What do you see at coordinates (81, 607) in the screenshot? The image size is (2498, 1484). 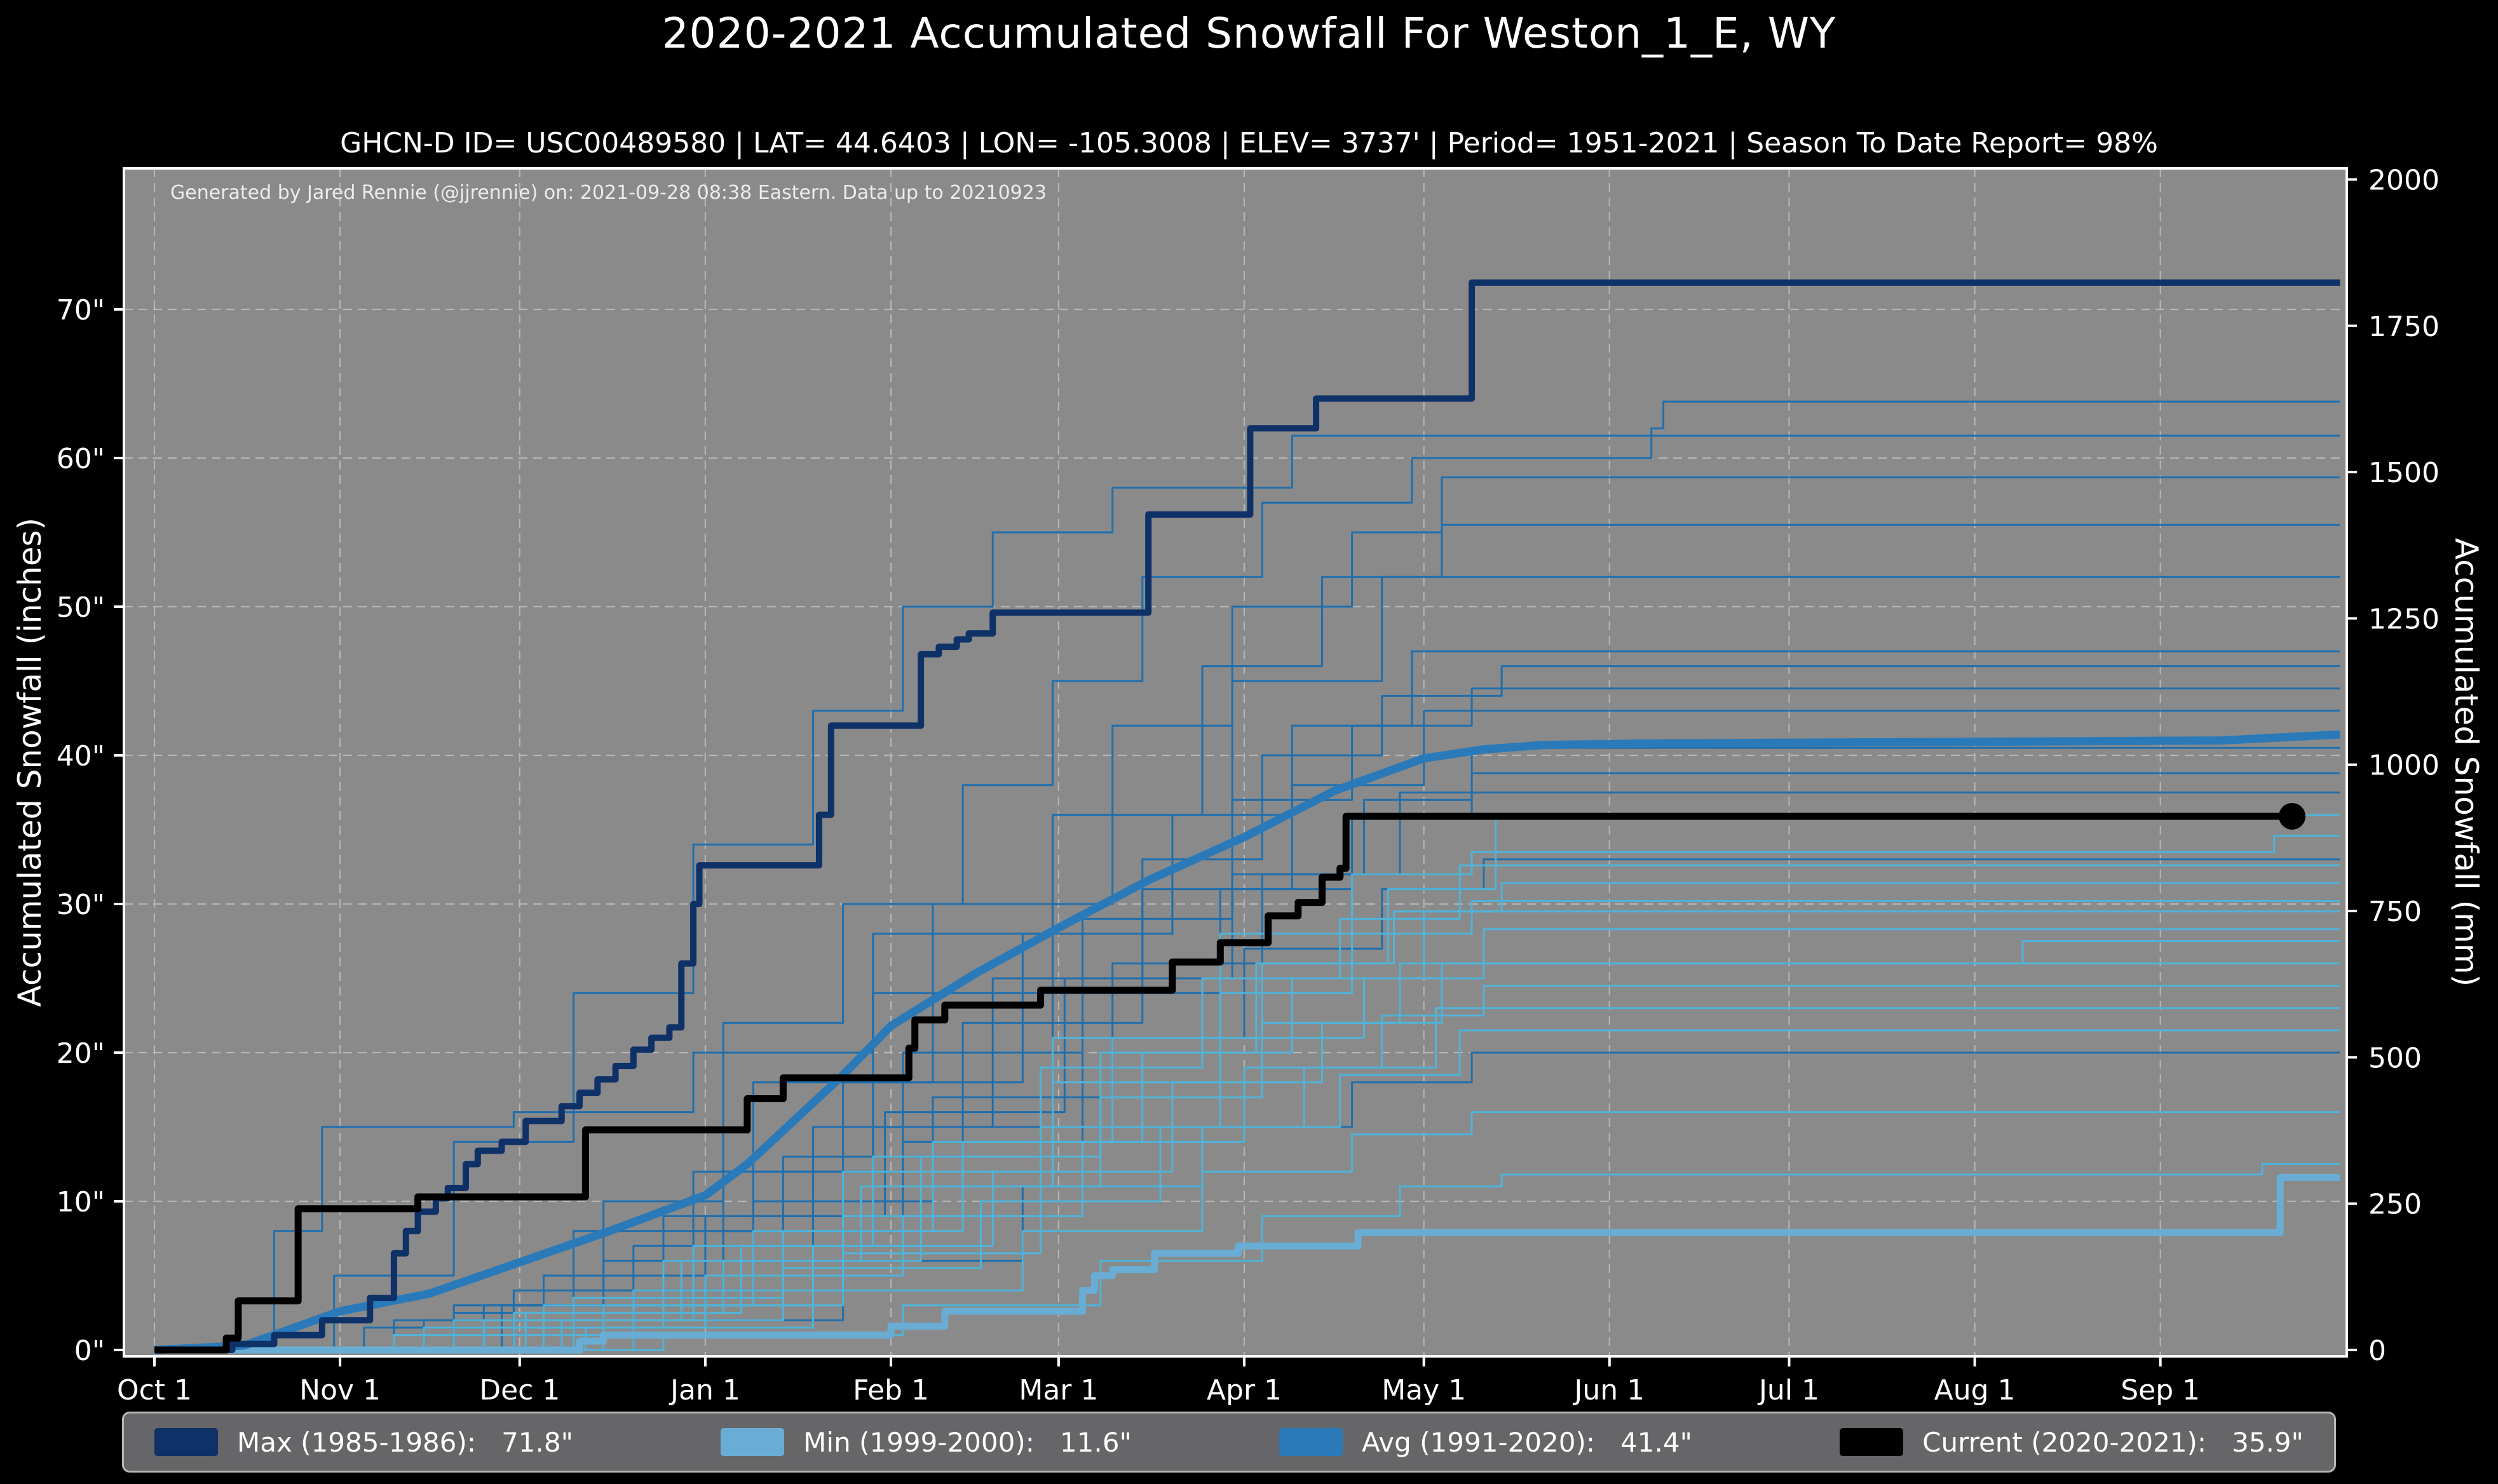 I see `y-tick-label-inches: 50"` at bounding box center [81, 607].